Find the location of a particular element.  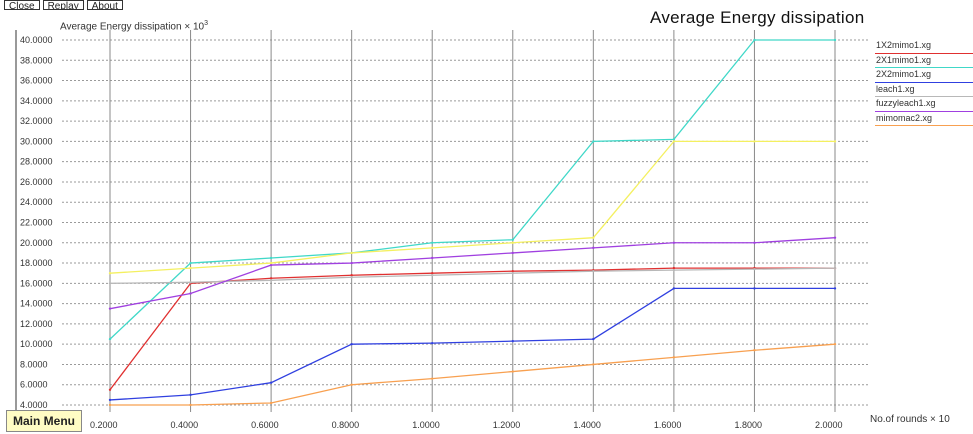

y-tick-label: 40.0000 is located at coordinates (36, 40).